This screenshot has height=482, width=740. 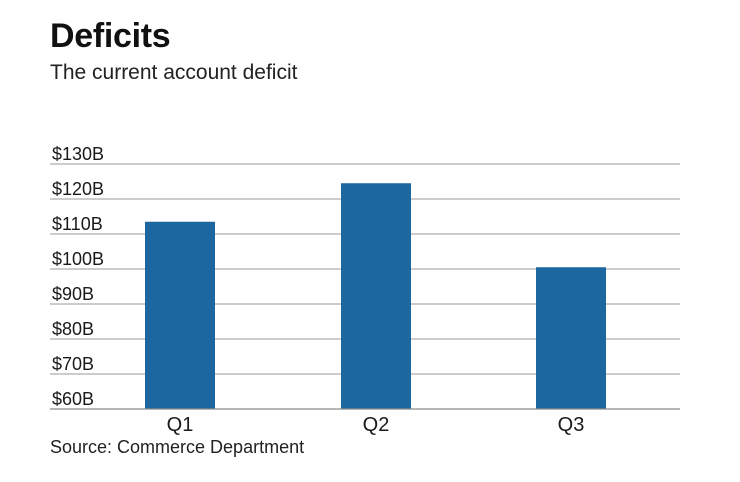 I want to click on bar-q3, so click(x=571, y=338).